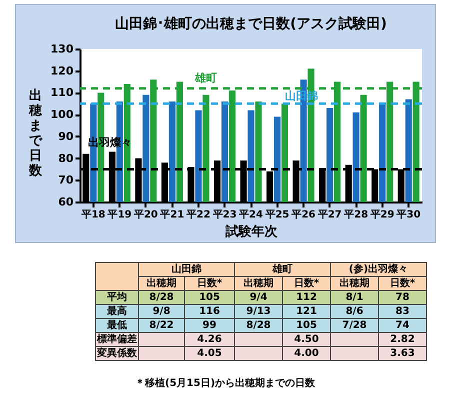 The image size is (450, 396). What do you see at coordinates (117, 297) in the screenshot?
I see `category-label: 平均` at bounding box center [117, 297].